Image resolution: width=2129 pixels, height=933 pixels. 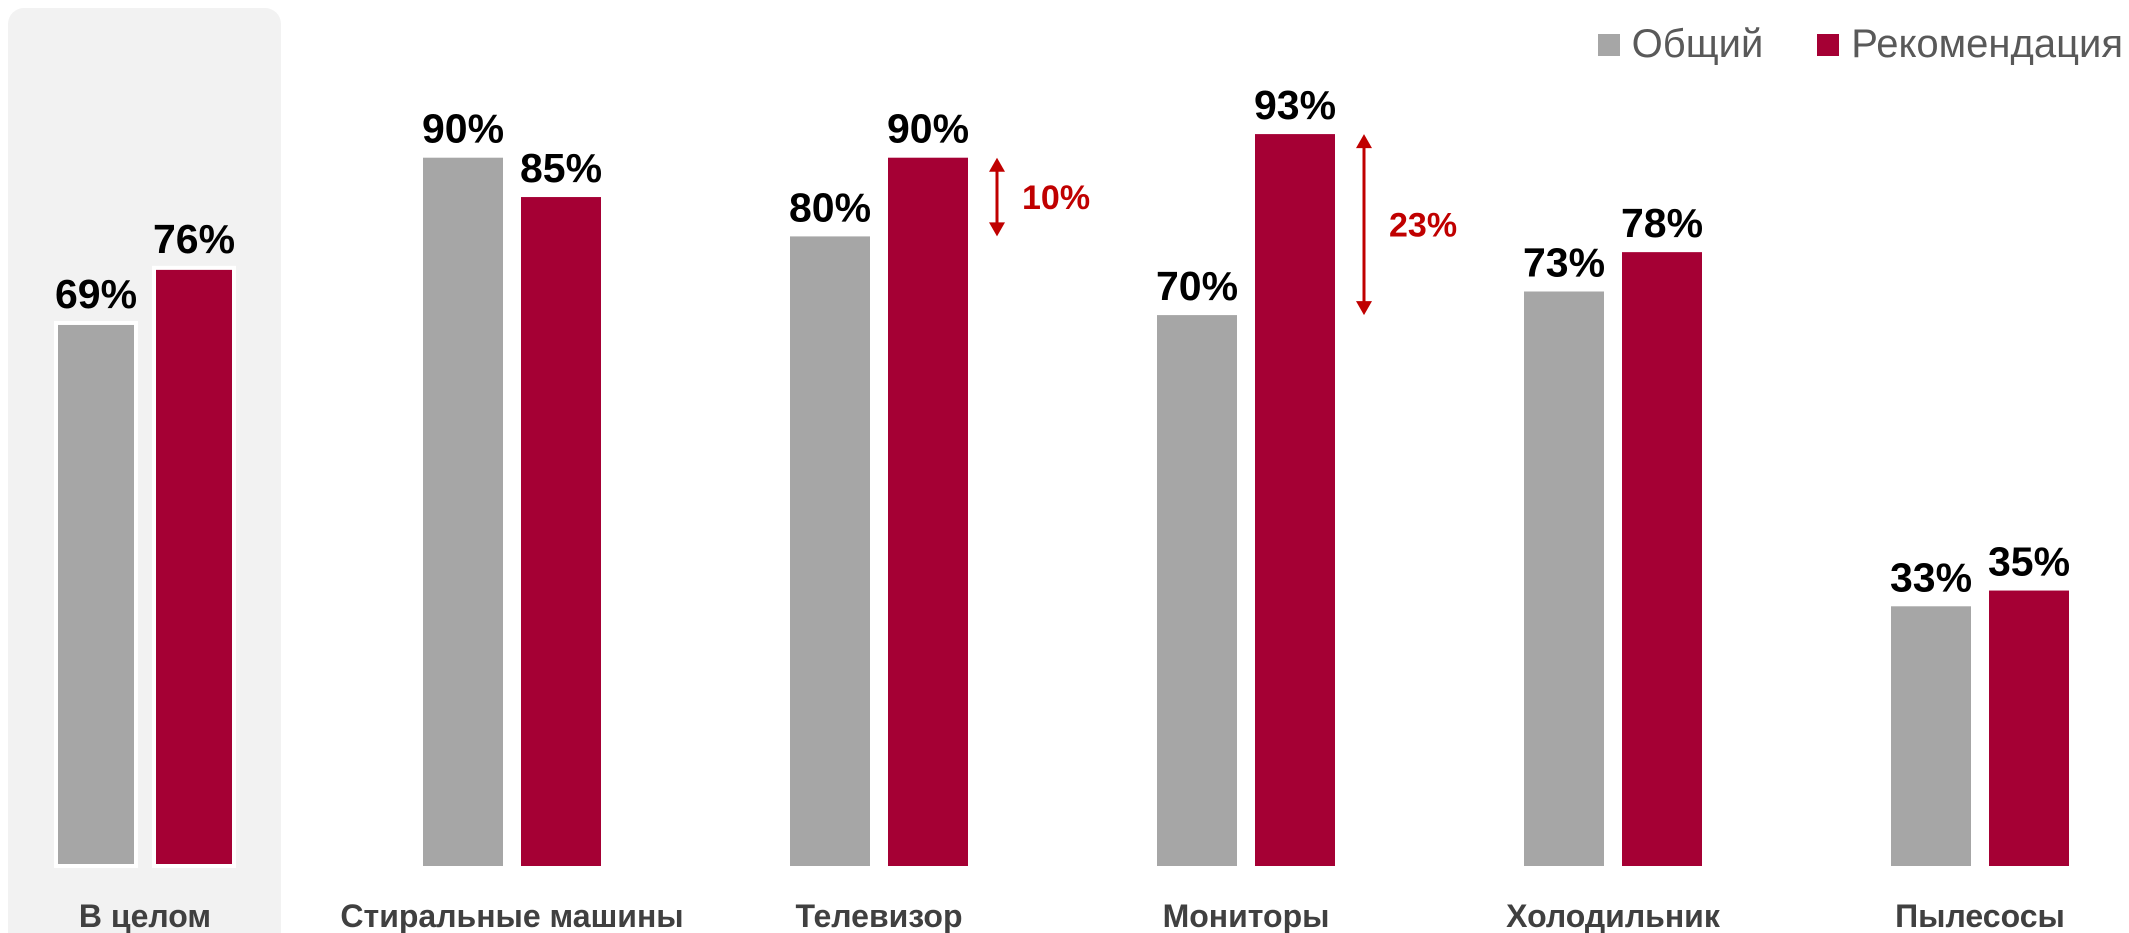 What do you see at coordinates (879, 915) in the screenshot?
I see `category-label-2: Телевизор` at bounding box center [879, 915].